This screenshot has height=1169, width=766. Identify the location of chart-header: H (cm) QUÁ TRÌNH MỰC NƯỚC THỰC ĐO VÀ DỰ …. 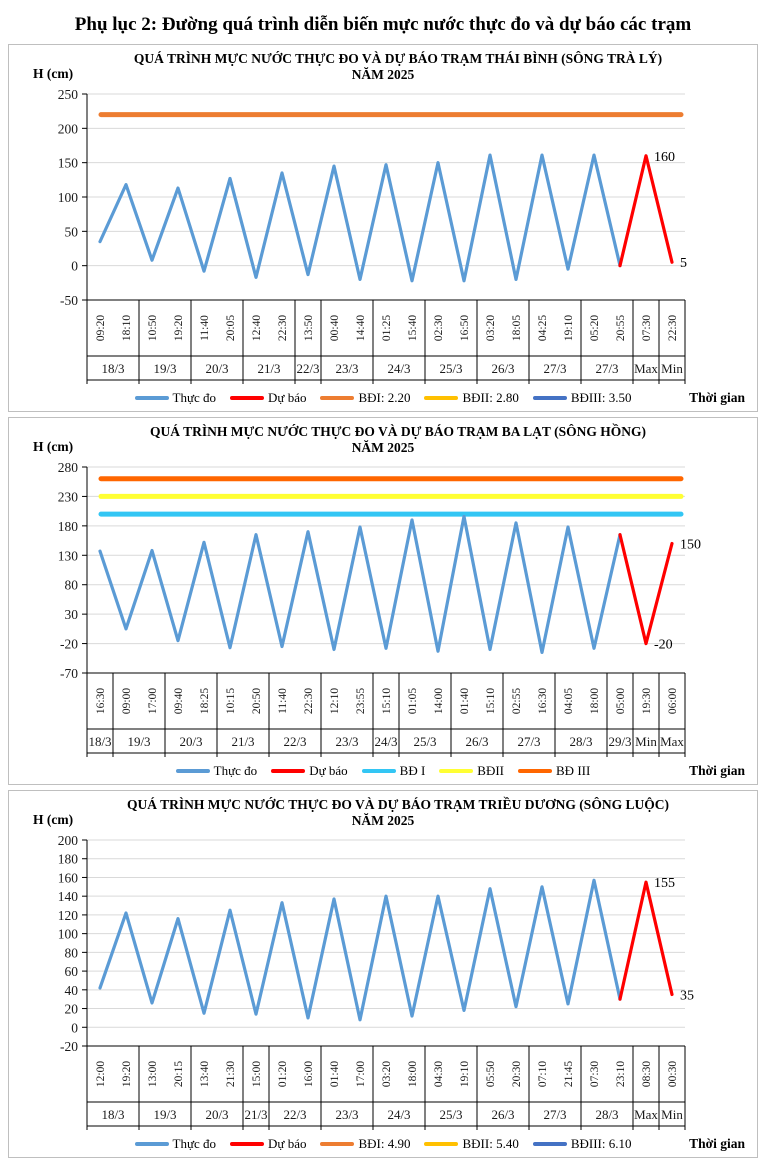
(383, 440).